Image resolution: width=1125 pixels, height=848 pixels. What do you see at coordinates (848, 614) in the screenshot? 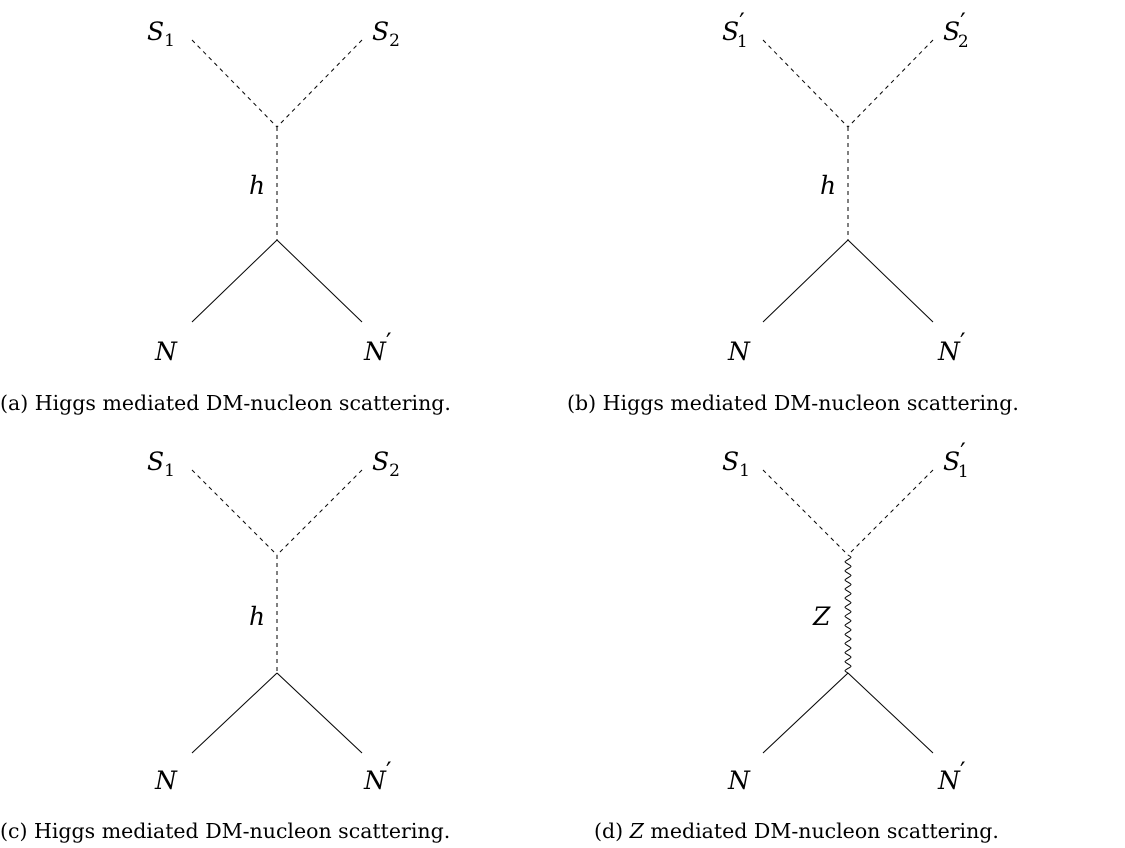
I see `z-boson-propagator` at bounding box center [848, 614].